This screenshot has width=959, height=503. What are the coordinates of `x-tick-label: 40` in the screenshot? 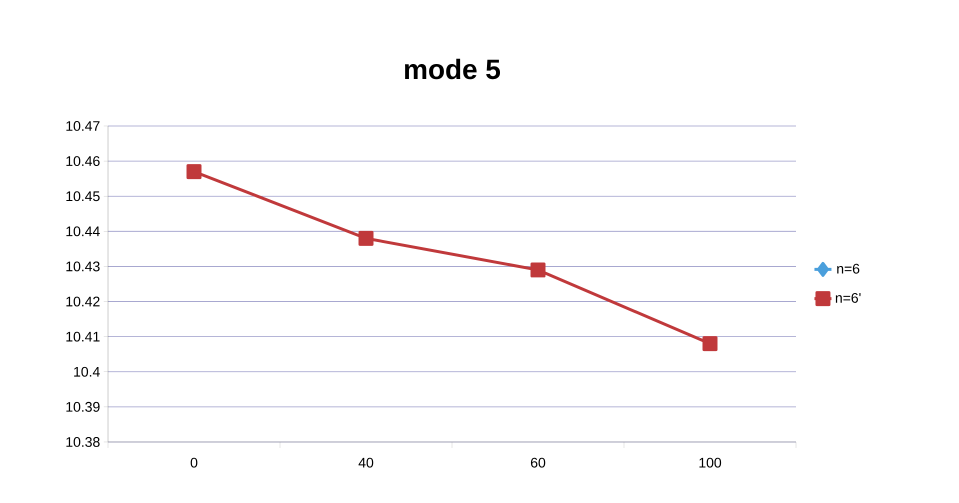 It's located at (366, 463).